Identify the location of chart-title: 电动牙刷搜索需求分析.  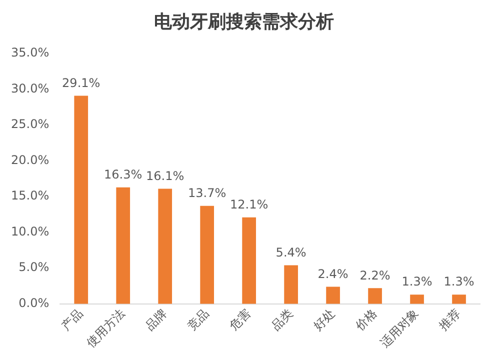
(244, 21).